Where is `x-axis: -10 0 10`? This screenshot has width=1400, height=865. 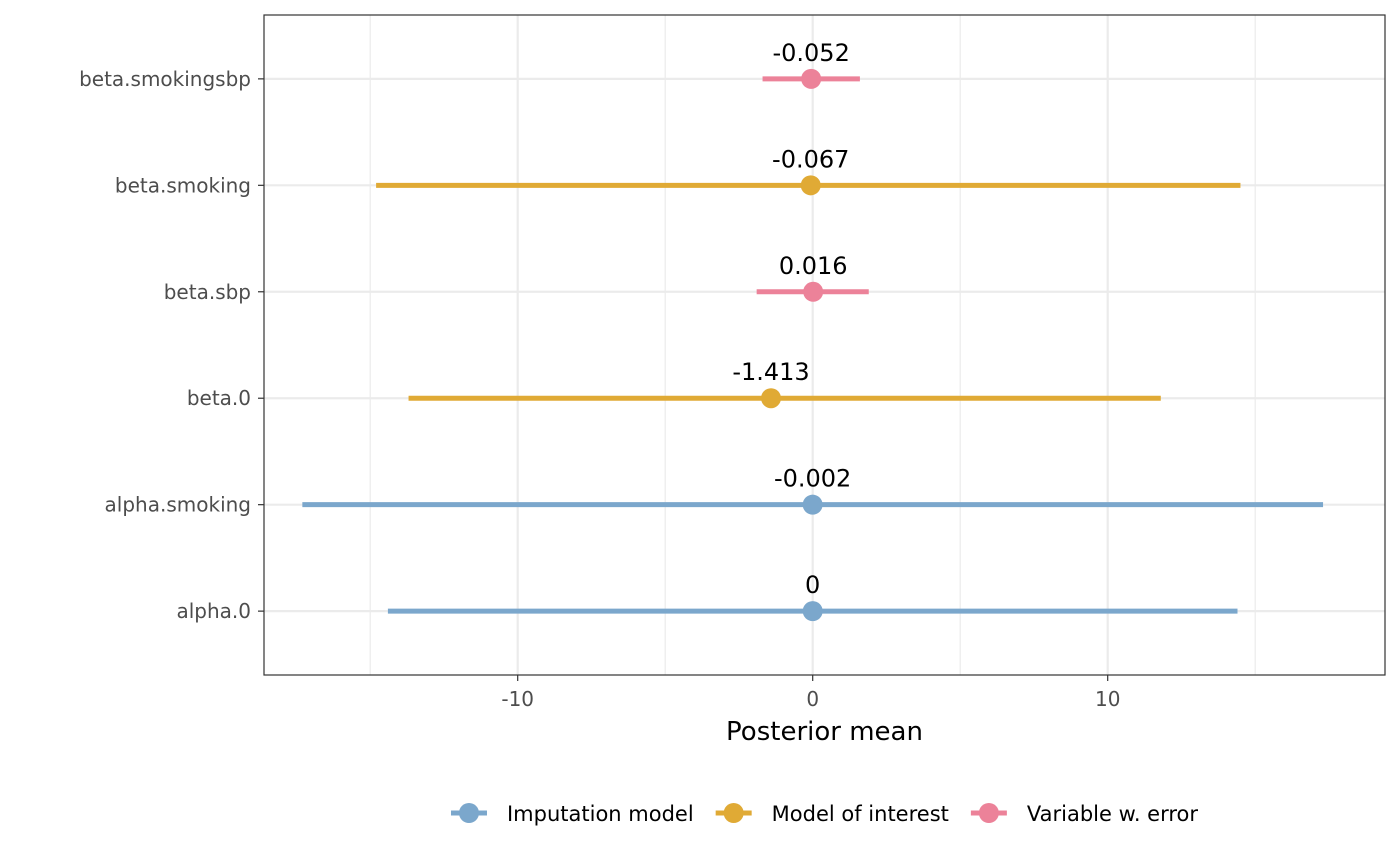
x-axis: -10 0 10 is located at coordinates (810, 693).